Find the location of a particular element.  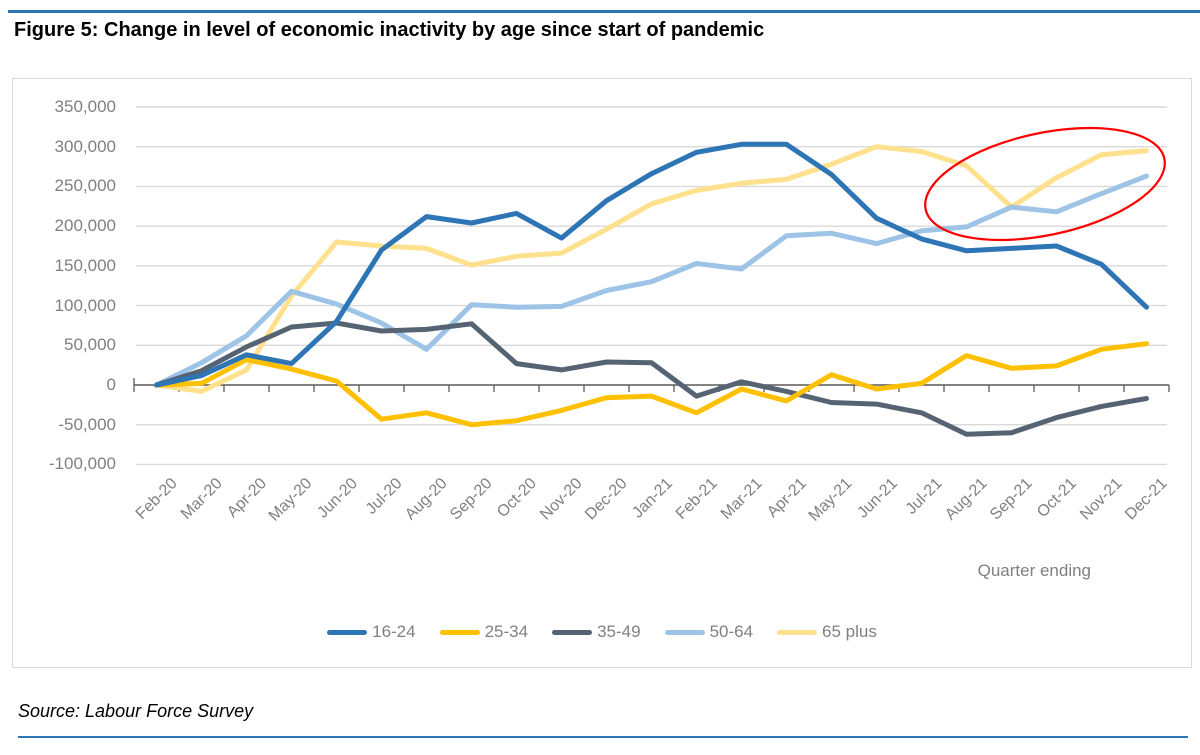

y-axis-label: 100,000 is located at coordinates (85, 305).